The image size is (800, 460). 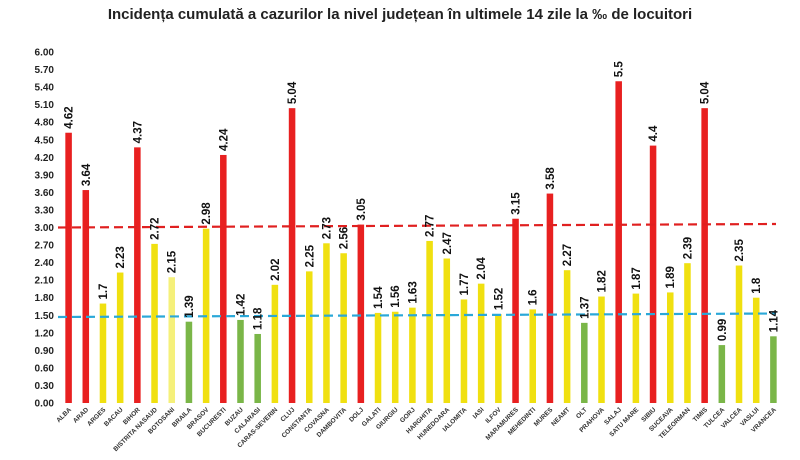 I want to click on data-label: 2.25, so click(x=310, y=255).